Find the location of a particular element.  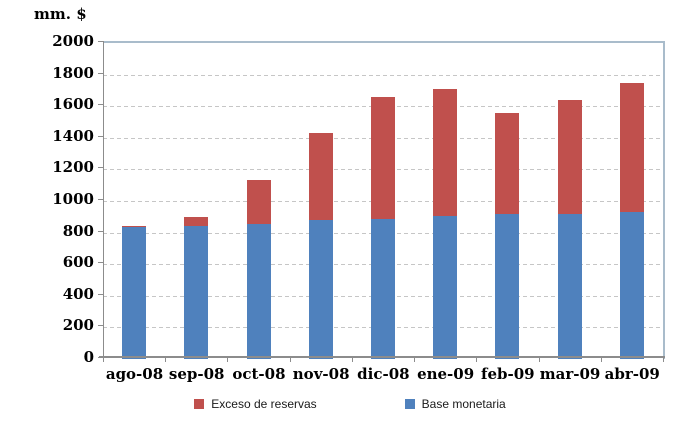

x-tick-label: dic-08 is located at coordinates (383, 374).